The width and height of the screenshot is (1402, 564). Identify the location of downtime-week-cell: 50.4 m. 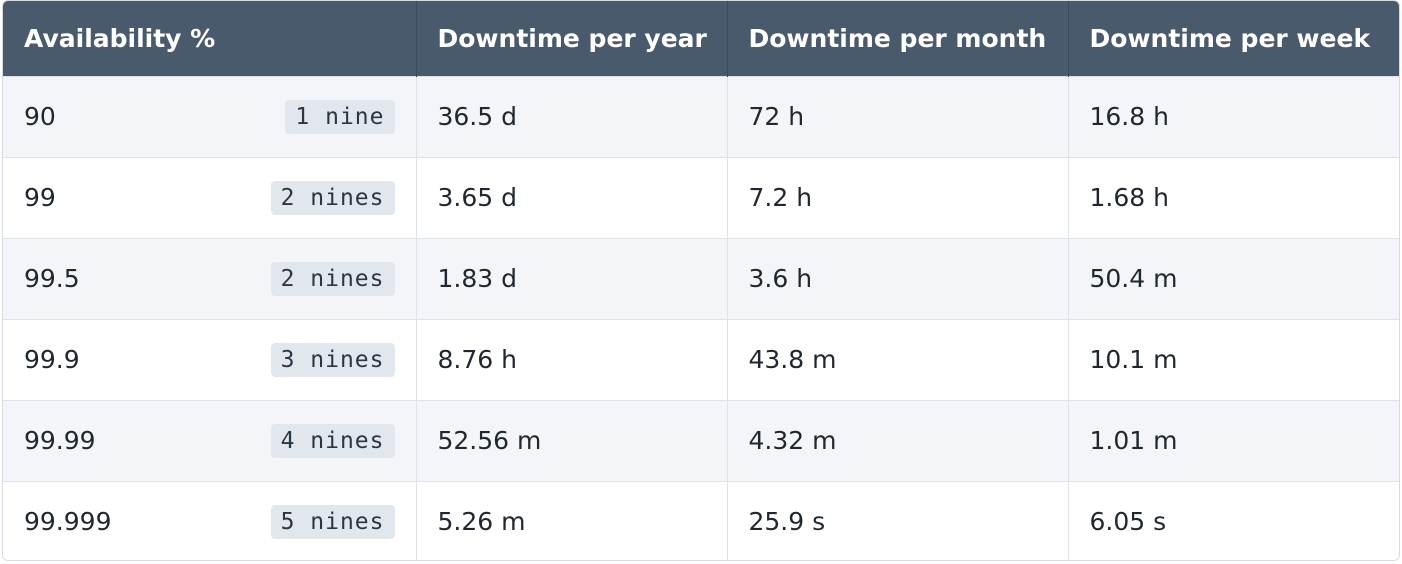
(1233, 278).